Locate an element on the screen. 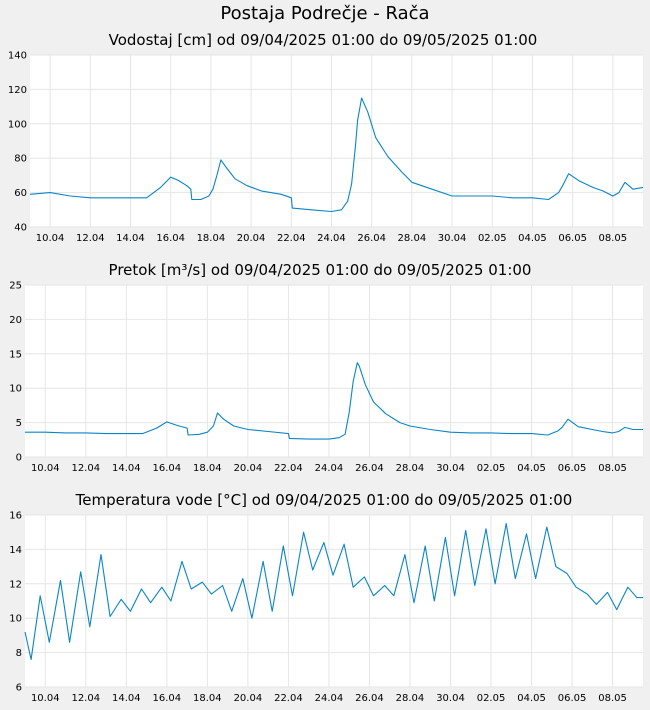 This screenshot has height=710, width=650. water-temperature-y-tick-label: 8 is located at coordinates (19, 653).